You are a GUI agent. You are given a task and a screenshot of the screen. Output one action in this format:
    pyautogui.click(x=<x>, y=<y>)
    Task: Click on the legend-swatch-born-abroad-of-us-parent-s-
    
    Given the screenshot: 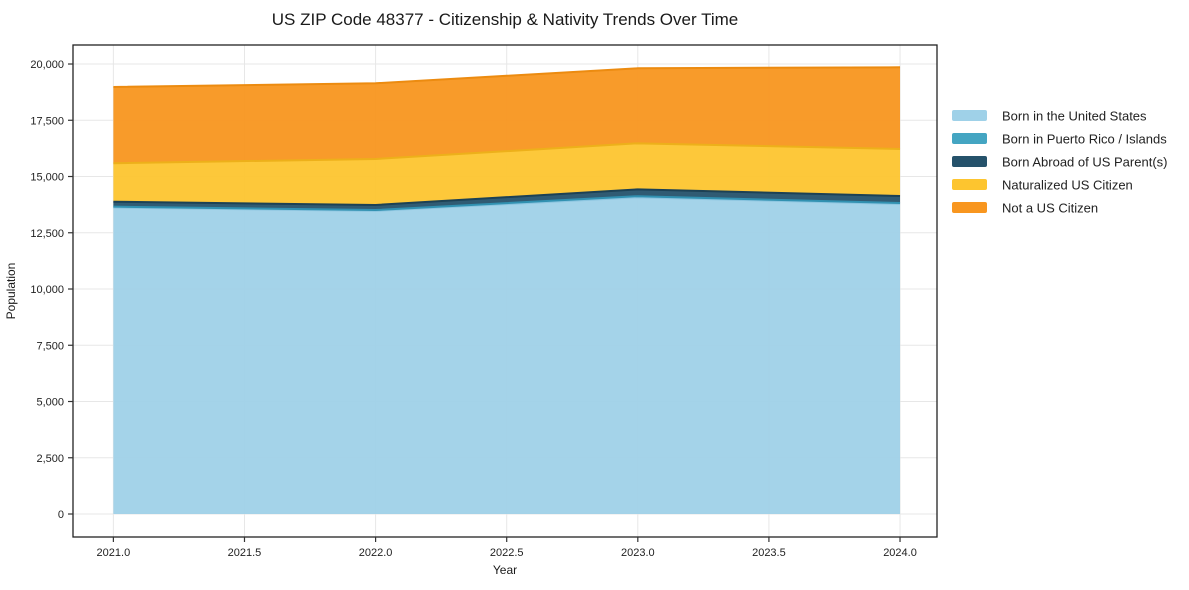 What is the action you would take?
    pyautogui.click(x=969, y=161)
    